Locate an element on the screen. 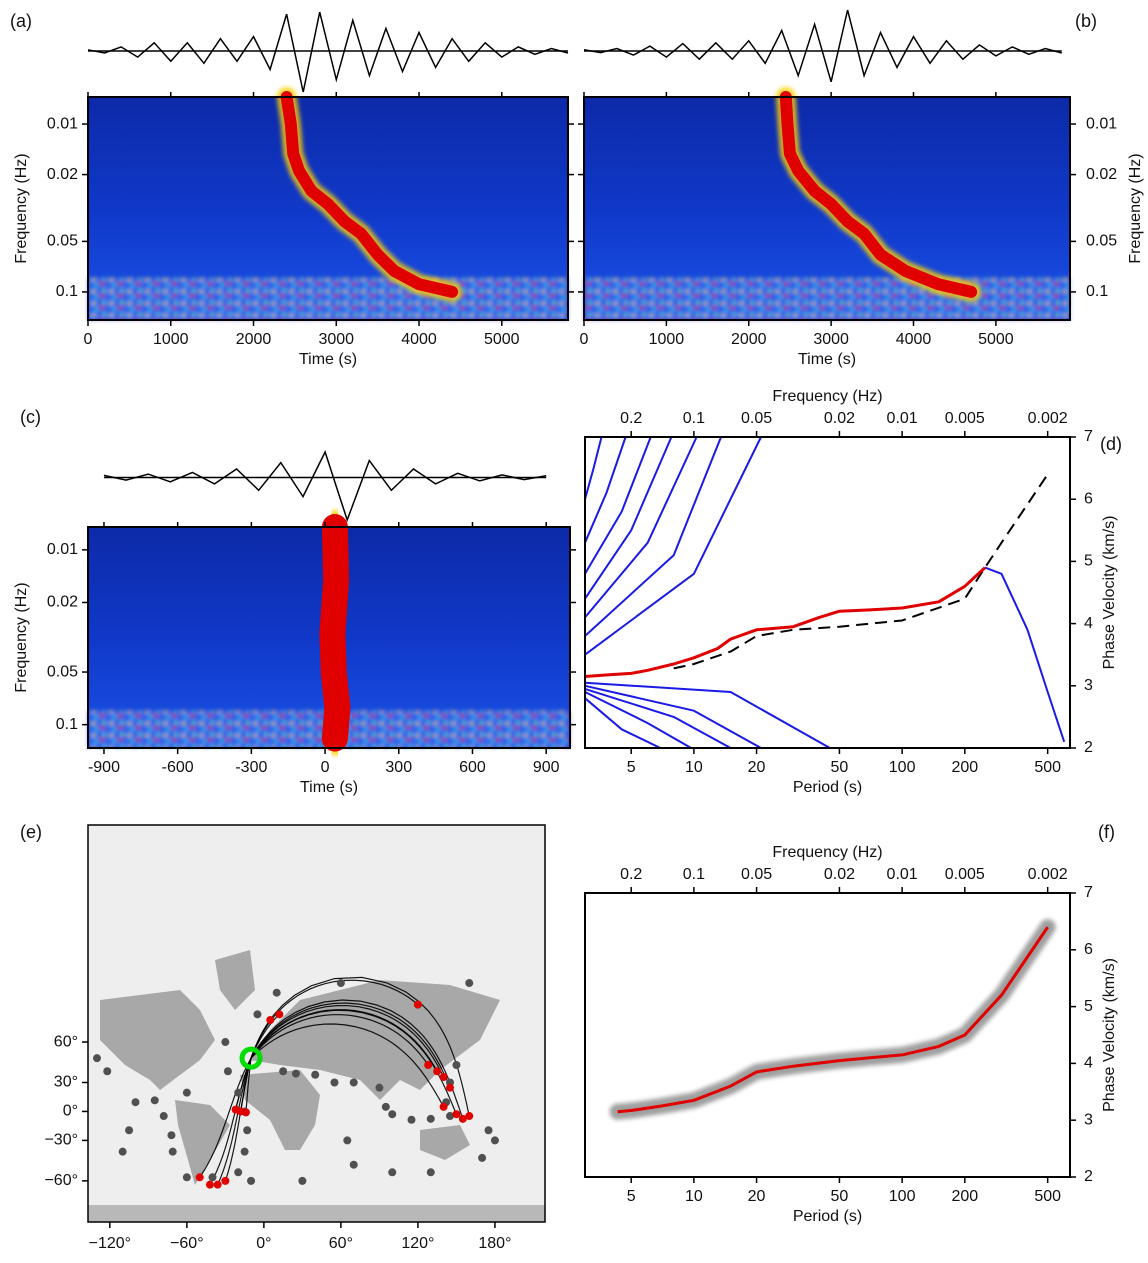 This screenshot has height=1263, width=1148. y-tick-label: 60° is located at coordinates (66, 1041).